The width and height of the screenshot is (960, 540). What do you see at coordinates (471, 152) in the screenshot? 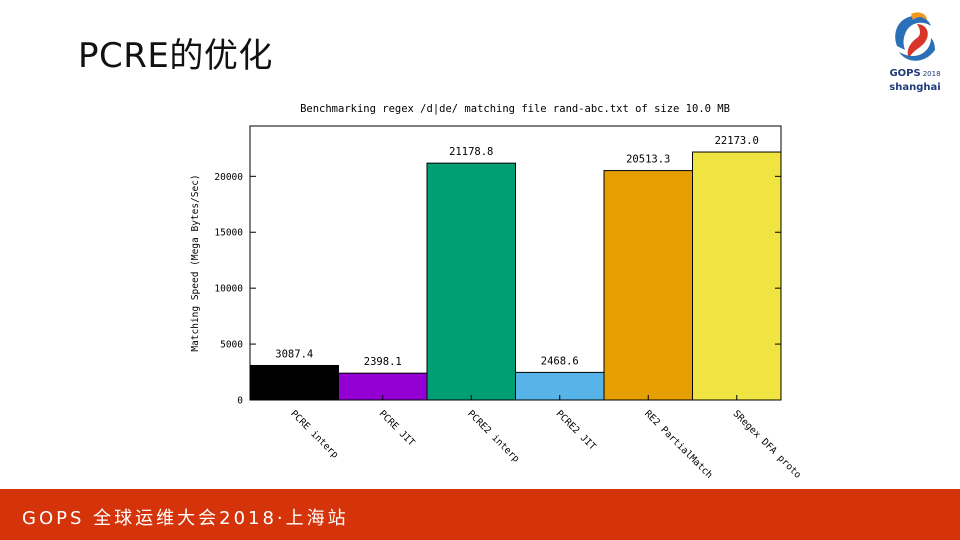
I see `bar-value-label: 21178.8` at bounding box center [471, 152].